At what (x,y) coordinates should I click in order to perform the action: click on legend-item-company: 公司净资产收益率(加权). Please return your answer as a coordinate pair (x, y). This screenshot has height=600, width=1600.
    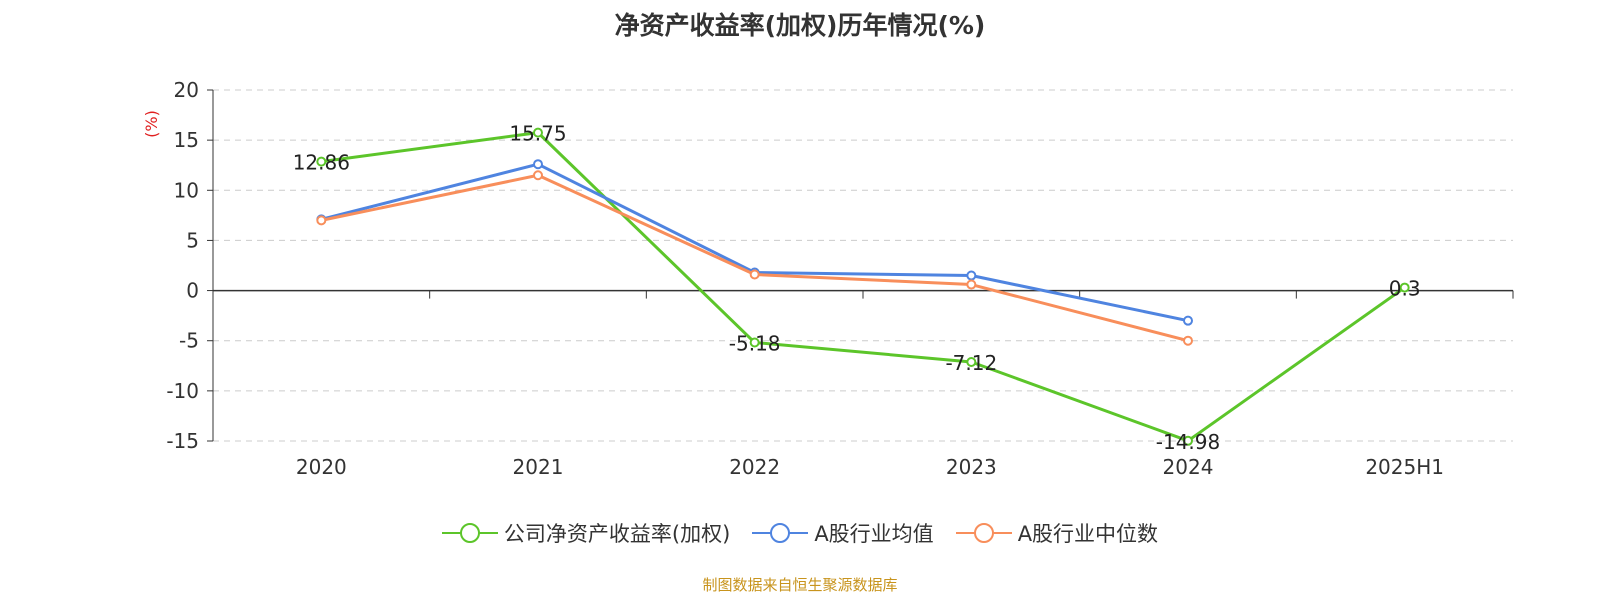
    Looking at the image, I should click on (586, 533).